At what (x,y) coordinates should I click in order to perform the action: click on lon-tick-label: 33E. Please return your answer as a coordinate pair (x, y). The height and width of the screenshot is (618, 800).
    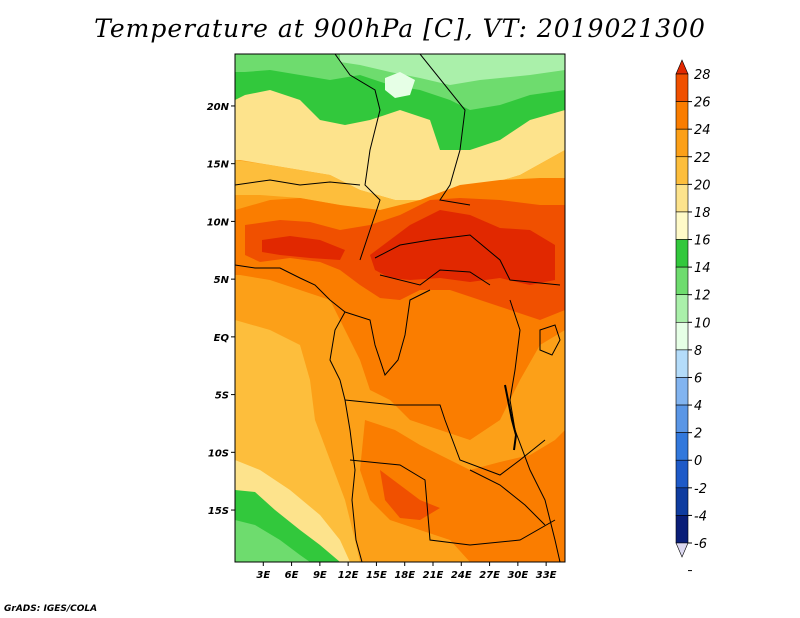
    Looking at the image, I should click on (546, 575).